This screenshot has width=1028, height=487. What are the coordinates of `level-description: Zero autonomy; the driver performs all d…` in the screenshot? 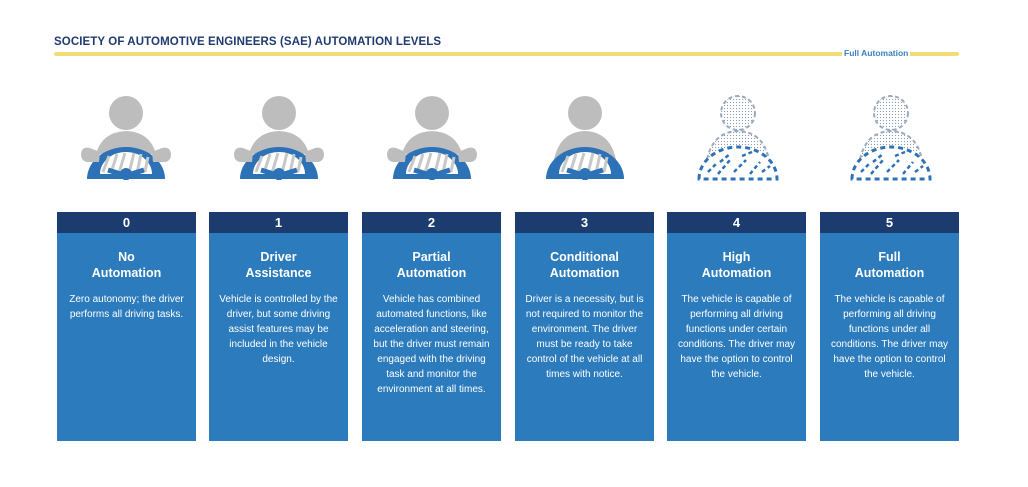 It's located at (126, 307).